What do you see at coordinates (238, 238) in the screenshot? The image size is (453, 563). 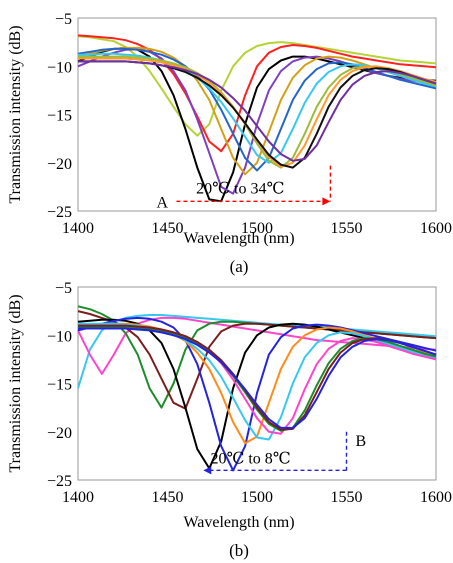 I see `x-axis-label-a: Wavelength (nm)` at bounding box center [238, 238].